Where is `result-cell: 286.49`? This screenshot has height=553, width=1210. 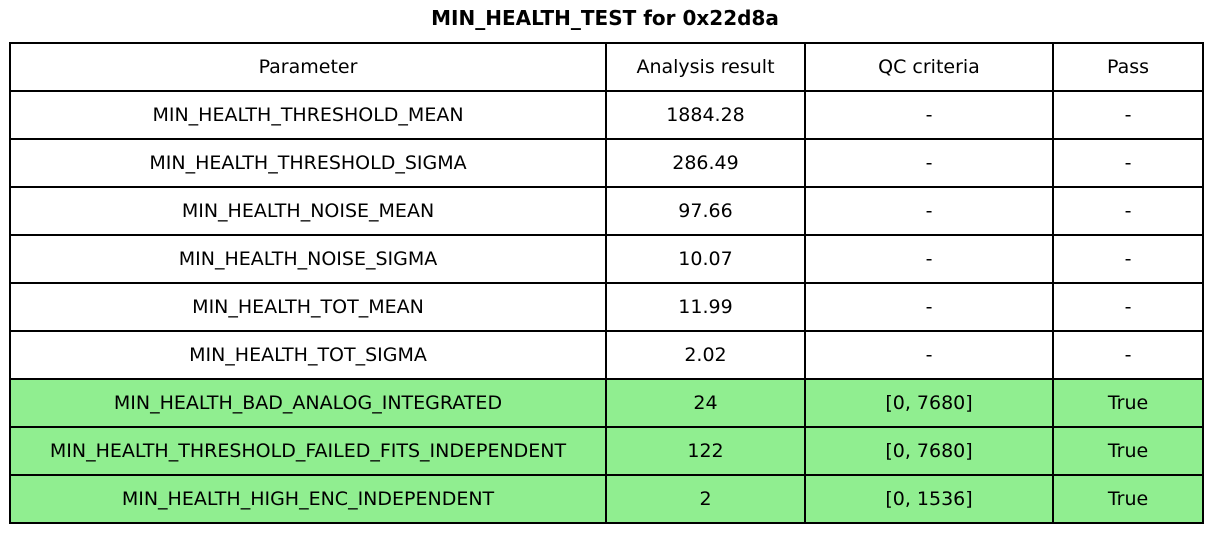 result-cell: 286.49 is located at coordinates (705, 163).